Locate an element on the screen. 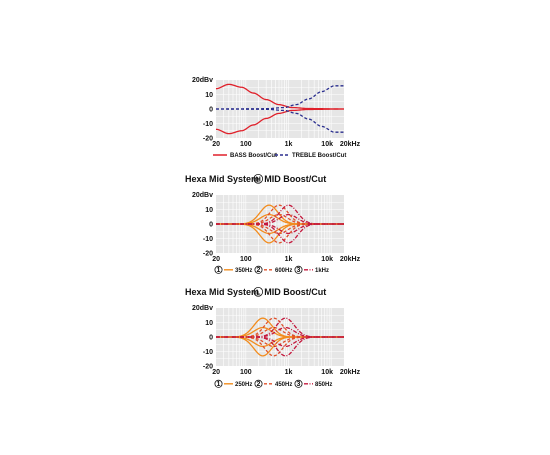 The width and height of the screenshot is (550, 455). title-badge-letter: H is located at coordinates (258, 179).